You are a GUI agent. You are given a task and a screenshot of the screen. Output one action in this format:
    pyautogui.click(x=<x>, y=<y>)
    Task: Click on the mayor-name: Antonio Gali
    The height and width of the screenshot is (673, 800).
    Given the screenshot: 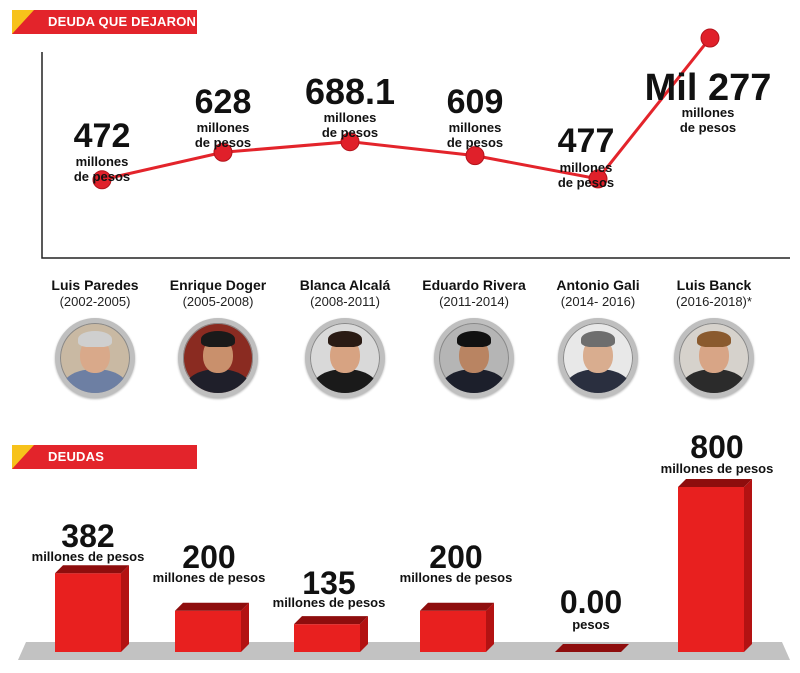 What is the action you would take?
    pyautogui.click(x=598, y=285)
    